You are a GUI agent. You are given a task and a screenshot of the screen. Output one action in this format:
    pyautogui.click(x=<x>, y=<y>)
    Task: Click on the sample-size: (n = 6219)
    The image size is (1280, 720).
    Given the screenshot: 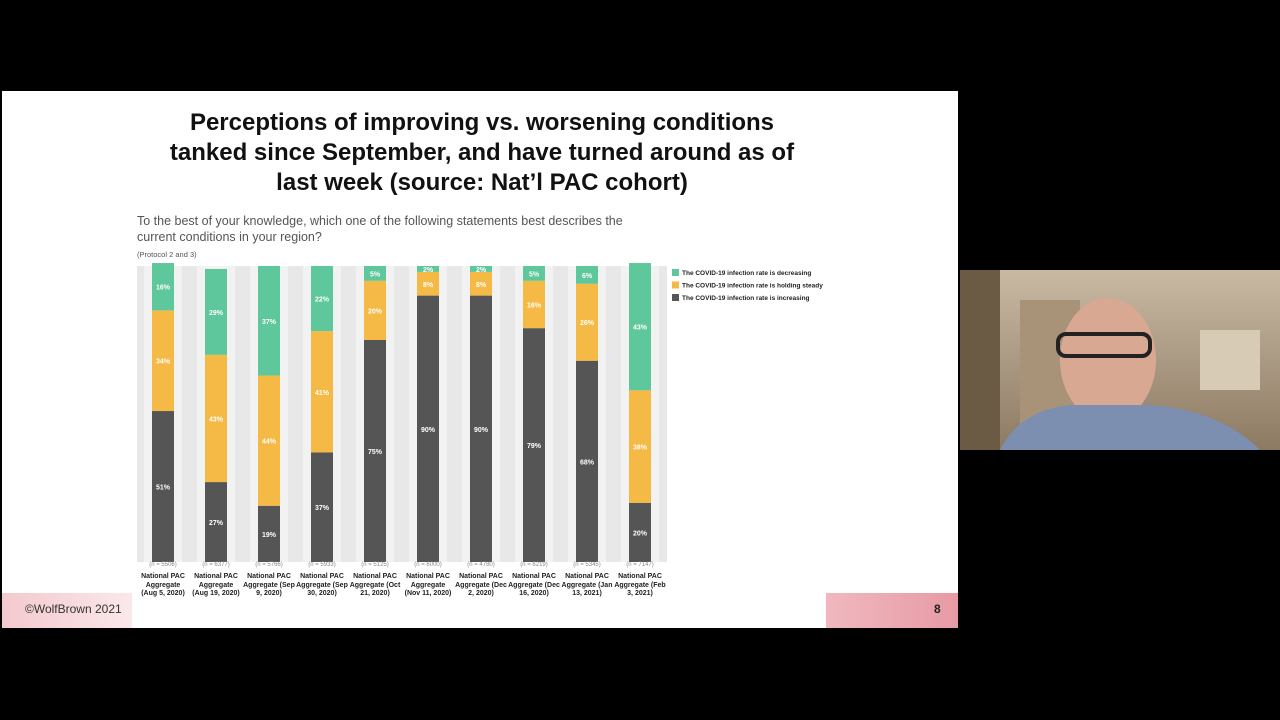 What is the action you would take?
    pyautogui.click(x=534, y=565)
    